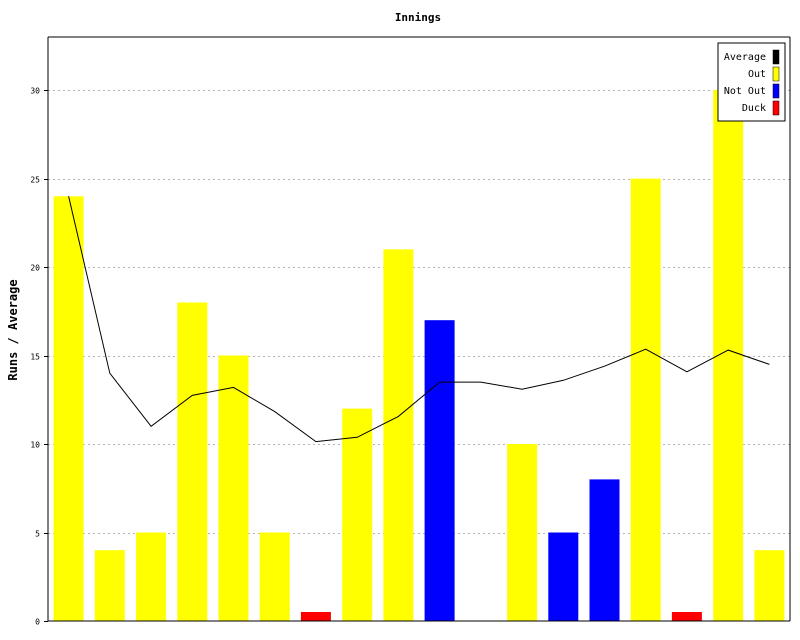 This screenshot has height=640, width=800. I want to click on y-tick-label-0: 0, so click(37, 622).